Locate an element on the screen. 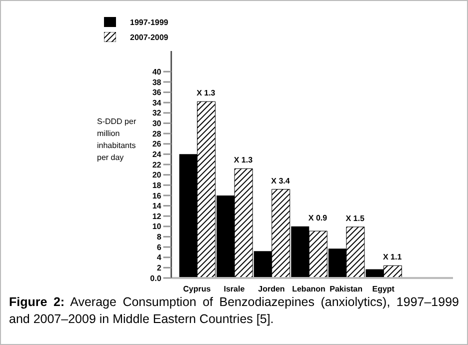 This screenshot has width=468, height=345. y-tick-label: 2 is located at coordinates (159, 268).